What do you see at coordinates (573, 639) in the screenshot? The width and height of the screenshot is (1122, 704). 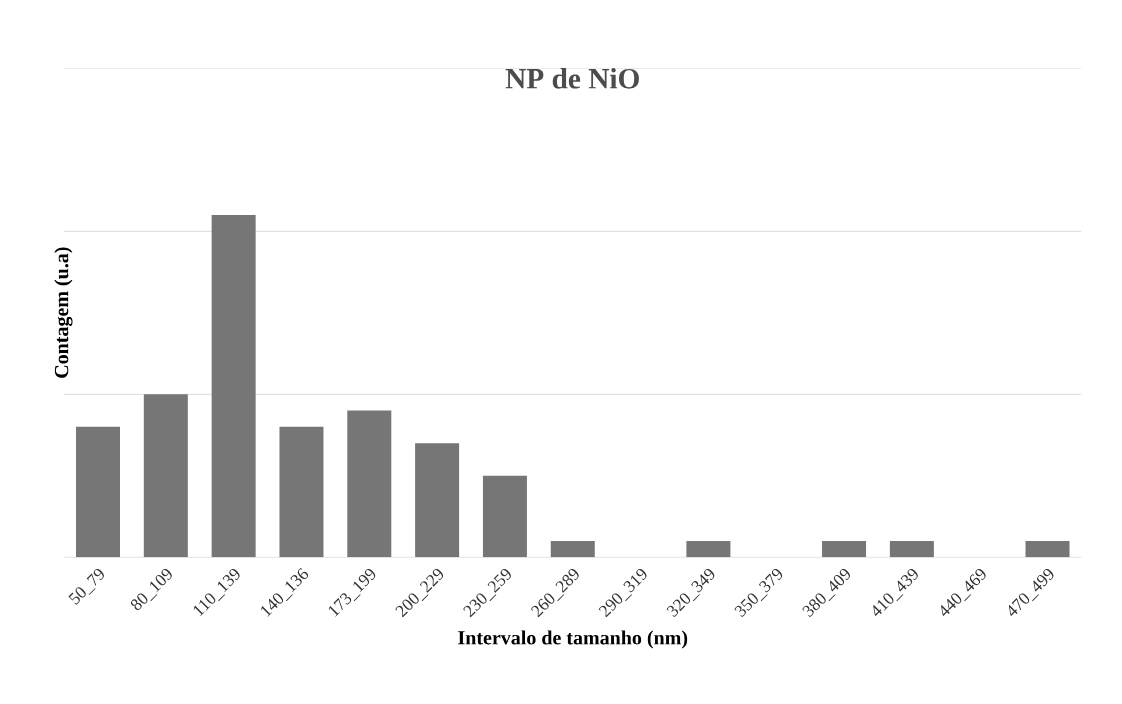 I see `x-axis-title: Intervalo de tamanho (nm)` at bounding box center [573, 639].